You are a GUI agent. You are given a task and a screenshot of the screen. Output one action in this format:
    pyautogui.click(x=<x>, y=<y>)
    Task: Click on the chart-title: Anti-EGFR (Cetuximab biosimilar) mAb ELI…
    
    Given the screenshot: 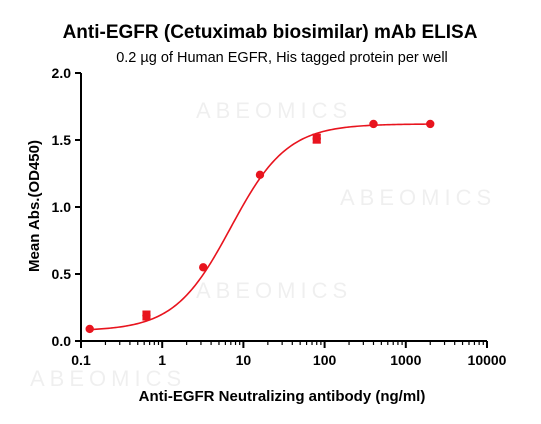 What is the action you would take?
    pyautogui.click(x=270, y=32)
    